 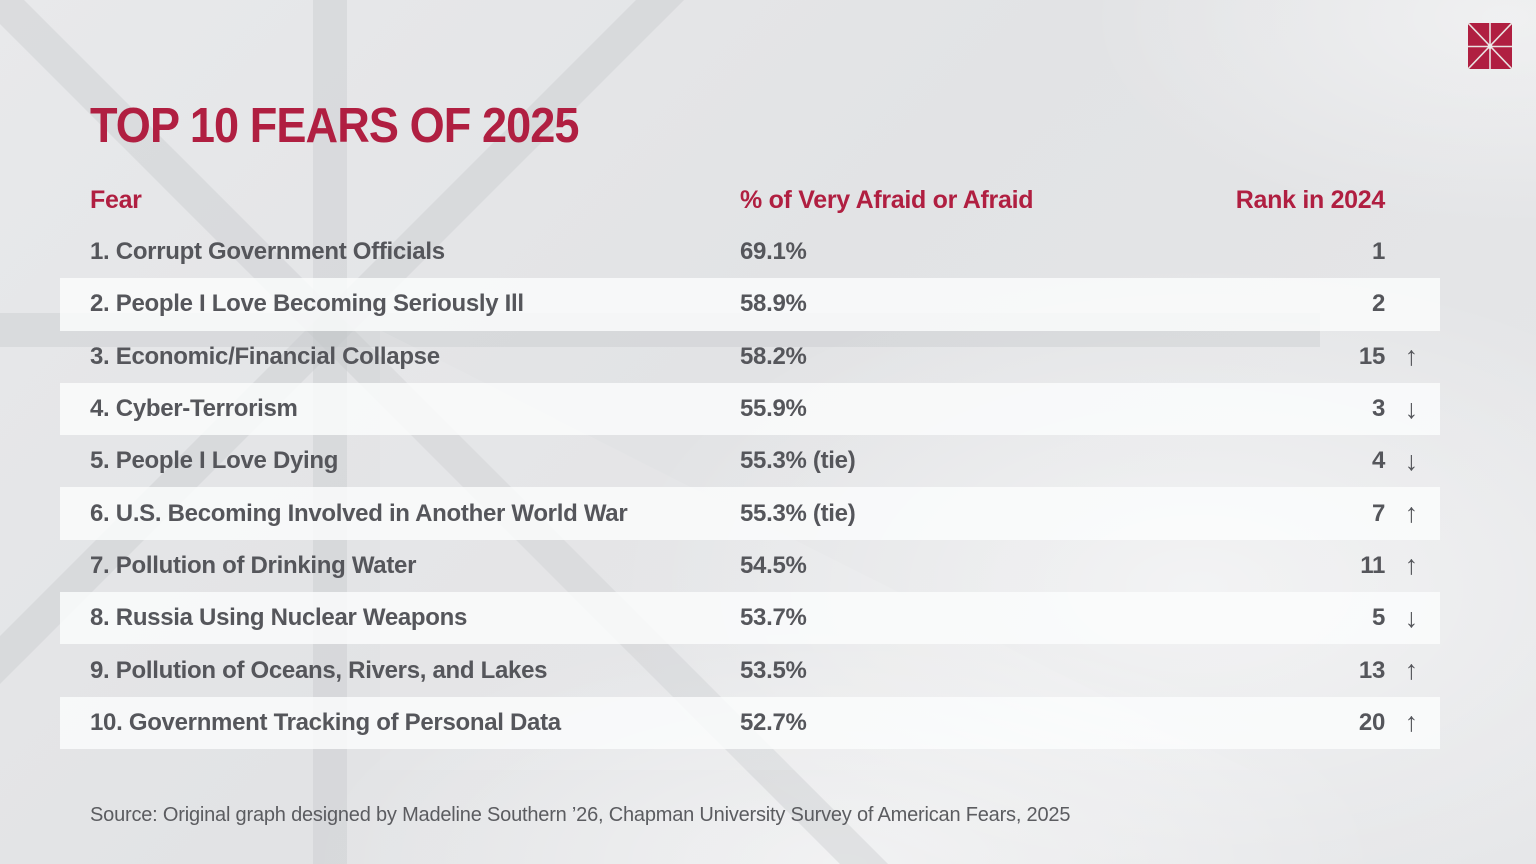 I want to click on percent-value: 69.1%, so click(x=773, y=252).